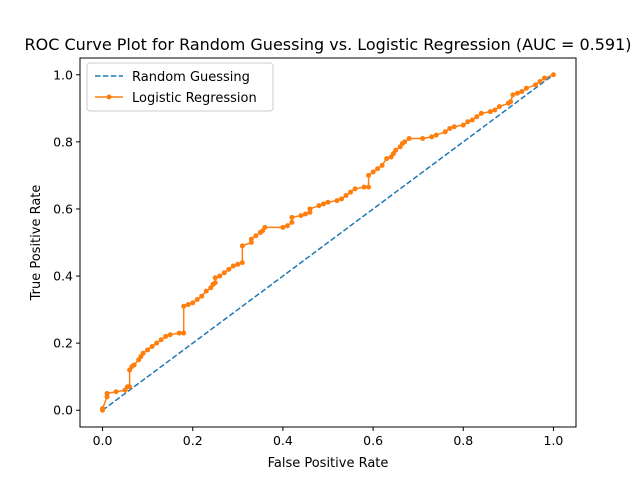 The width and height of the screenshot is (640, 480). I want to click on x-axis-ticks: 0.0 0.2 0.4 0.6 0.8 1.0, so click(328, 437).